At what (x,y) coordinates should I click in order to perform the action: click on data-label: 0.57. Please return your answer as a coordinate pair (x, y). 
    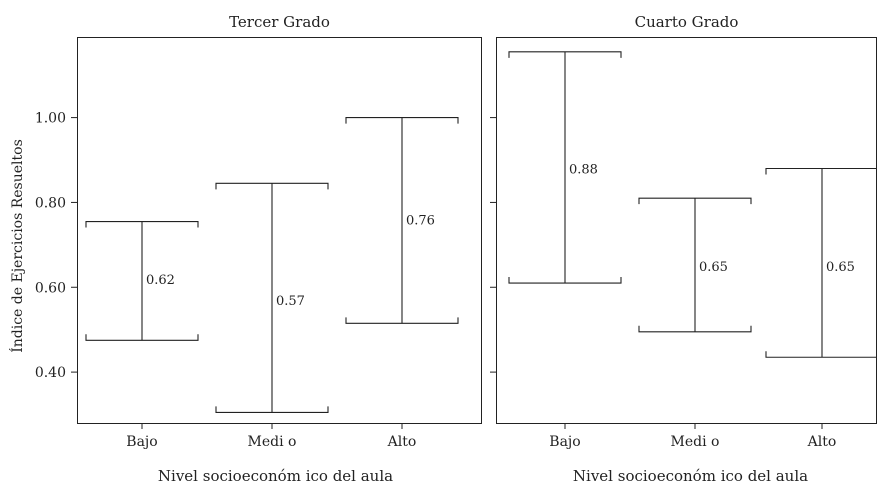
    Looking at the image, I should click on (290, 301).